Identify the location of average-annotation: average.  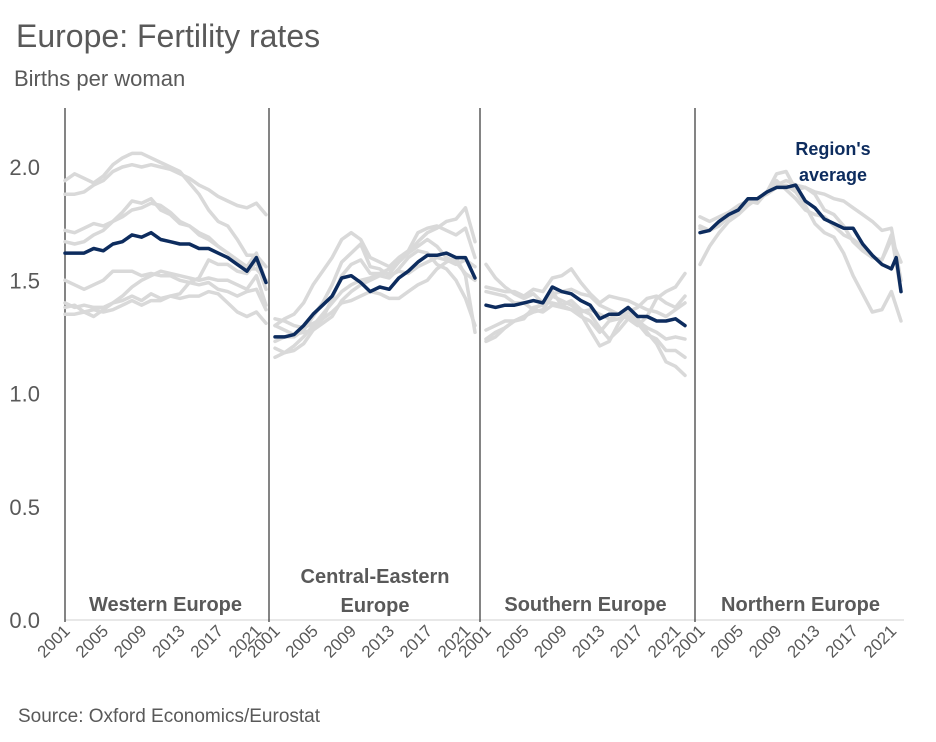
(833, 175).